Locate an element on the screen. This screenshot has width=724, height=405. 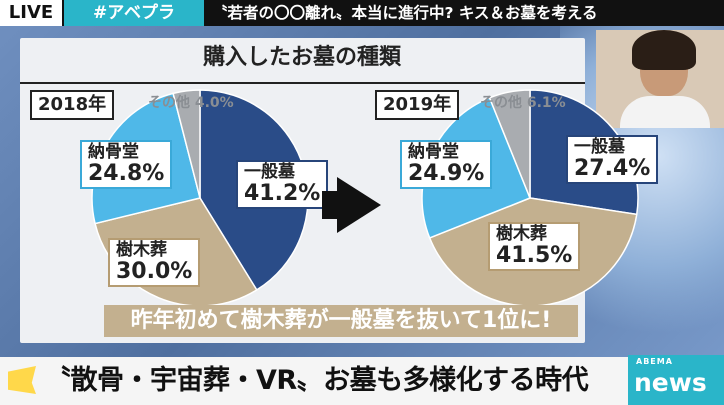
arrow-right-icon is located at coordinates (359, 205).